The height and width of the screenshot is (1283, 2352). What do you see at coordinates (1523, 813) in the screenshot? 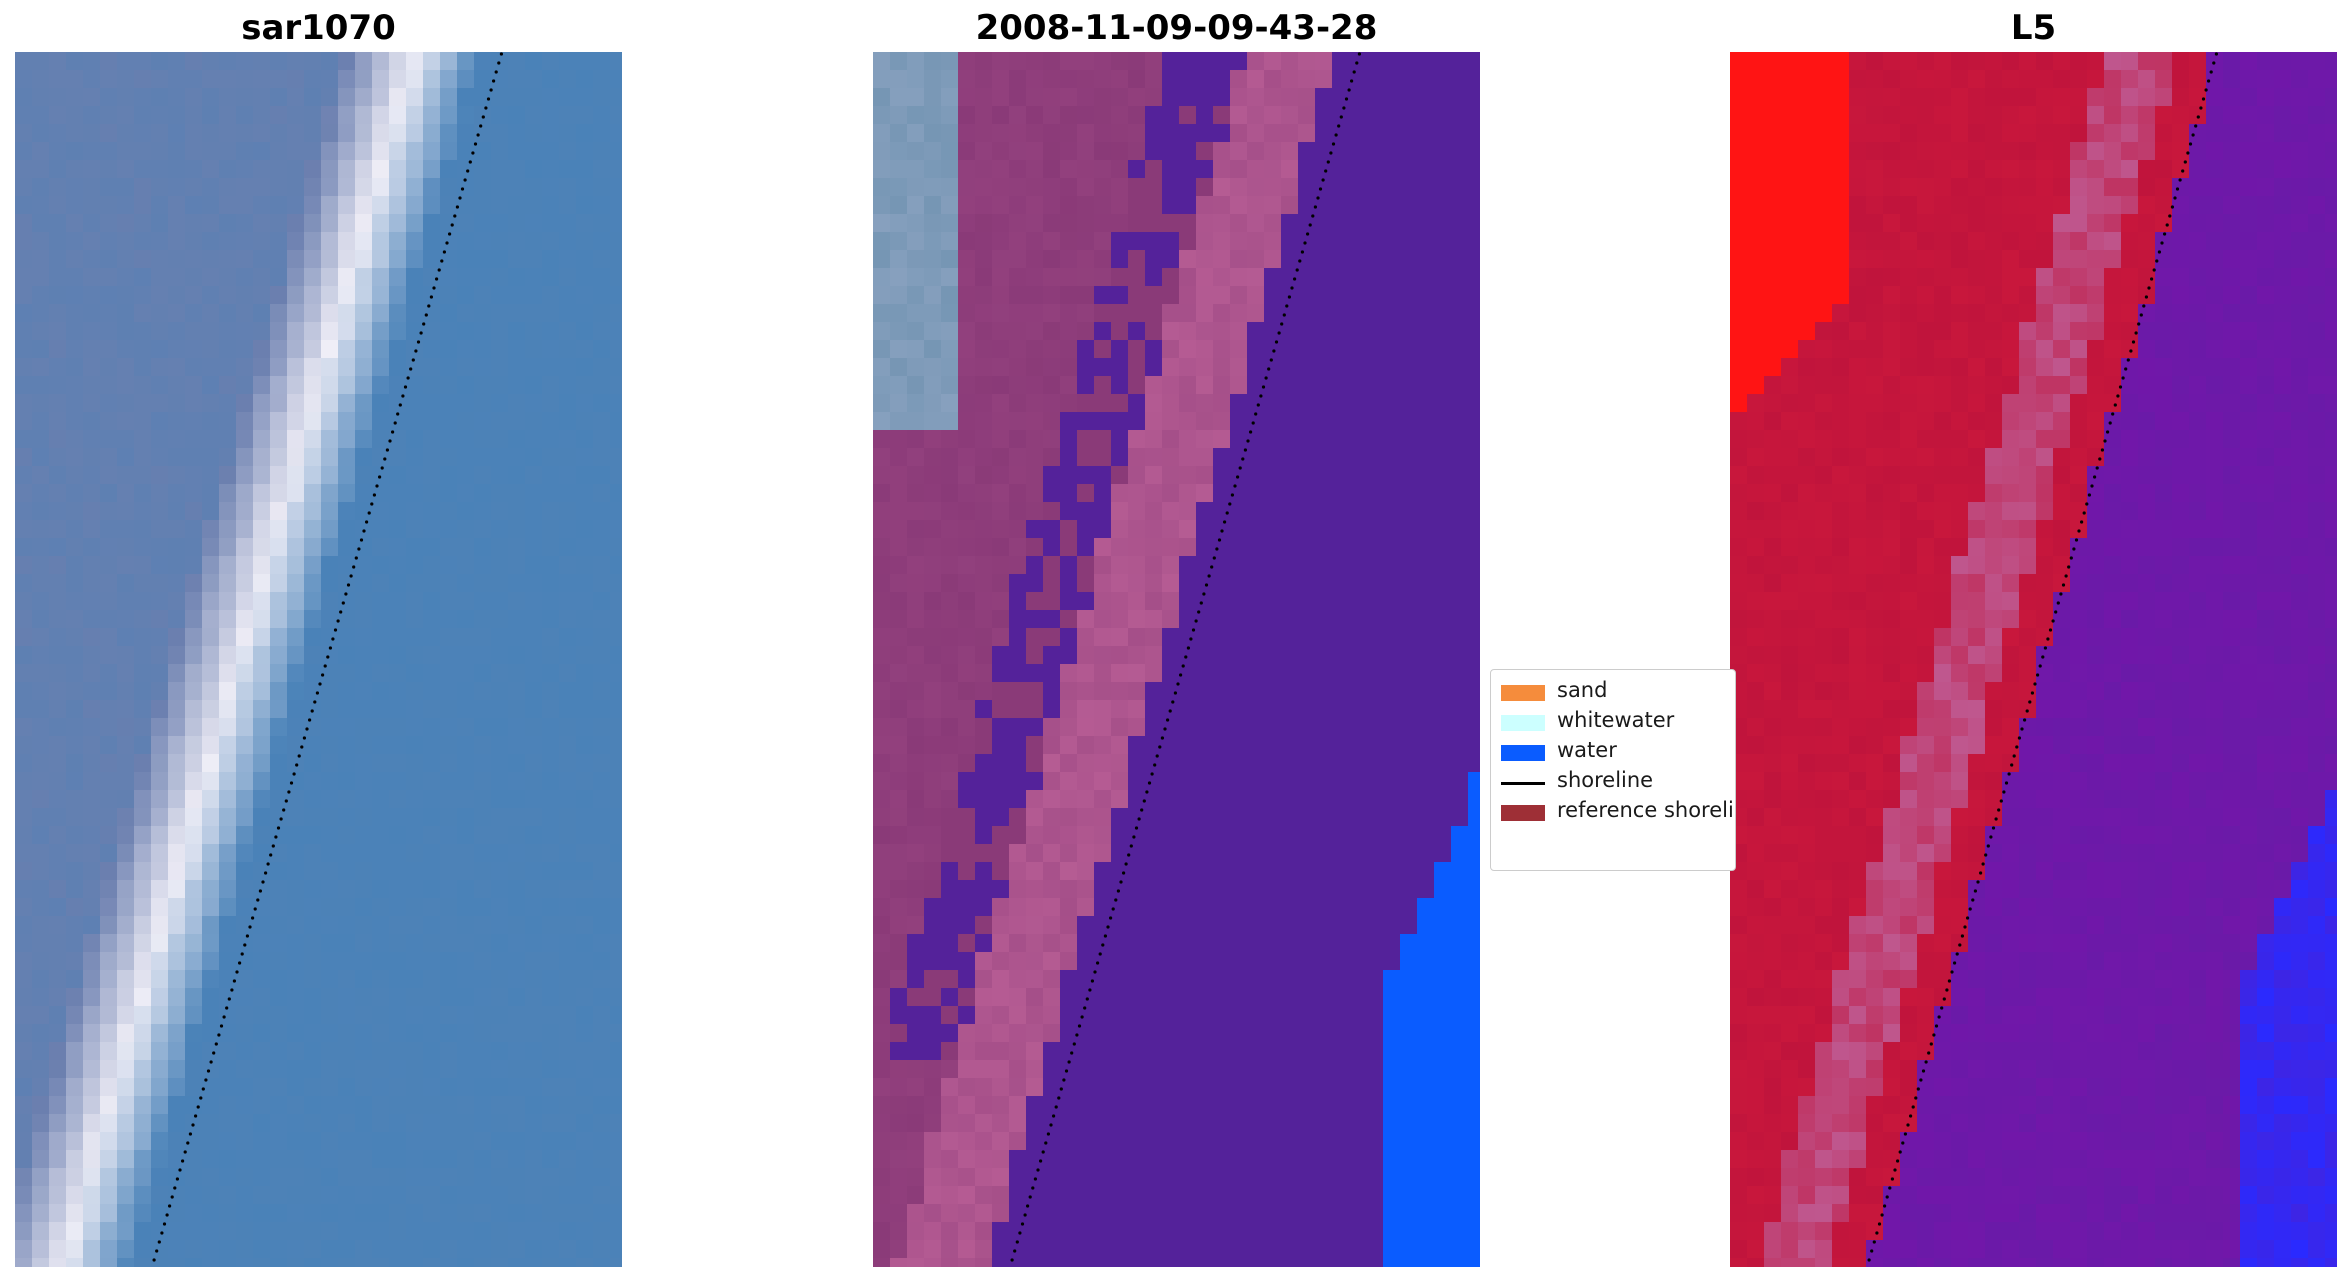
I see `reference-shoreline-swatch` at bounding box center [1523, 813].